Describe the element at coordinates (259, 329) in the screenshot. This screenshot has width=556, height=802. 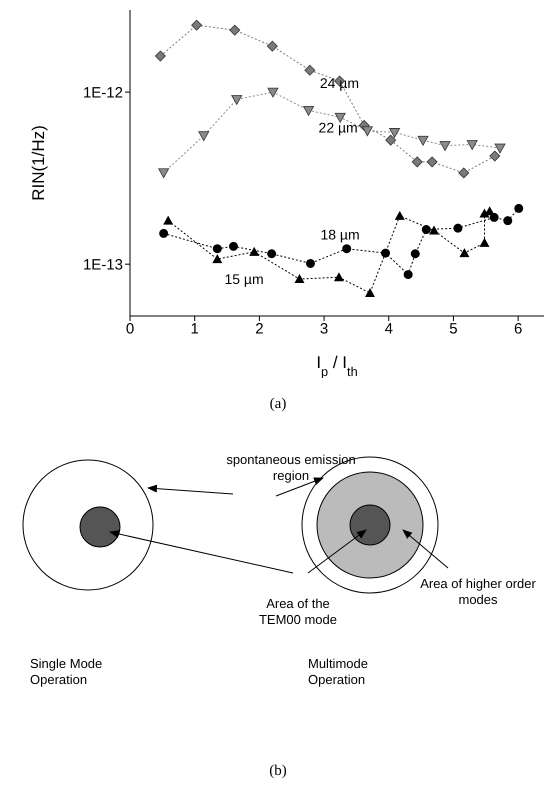
I see `x-tick-label: 2` at that location.